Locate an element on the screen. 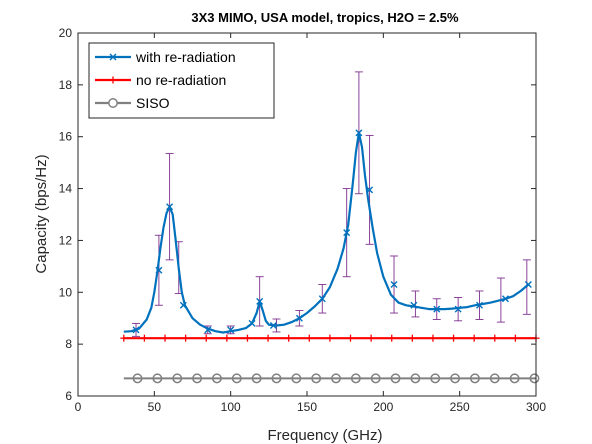  legend-entry: with re-radiation is located at coordinates (165, 57).